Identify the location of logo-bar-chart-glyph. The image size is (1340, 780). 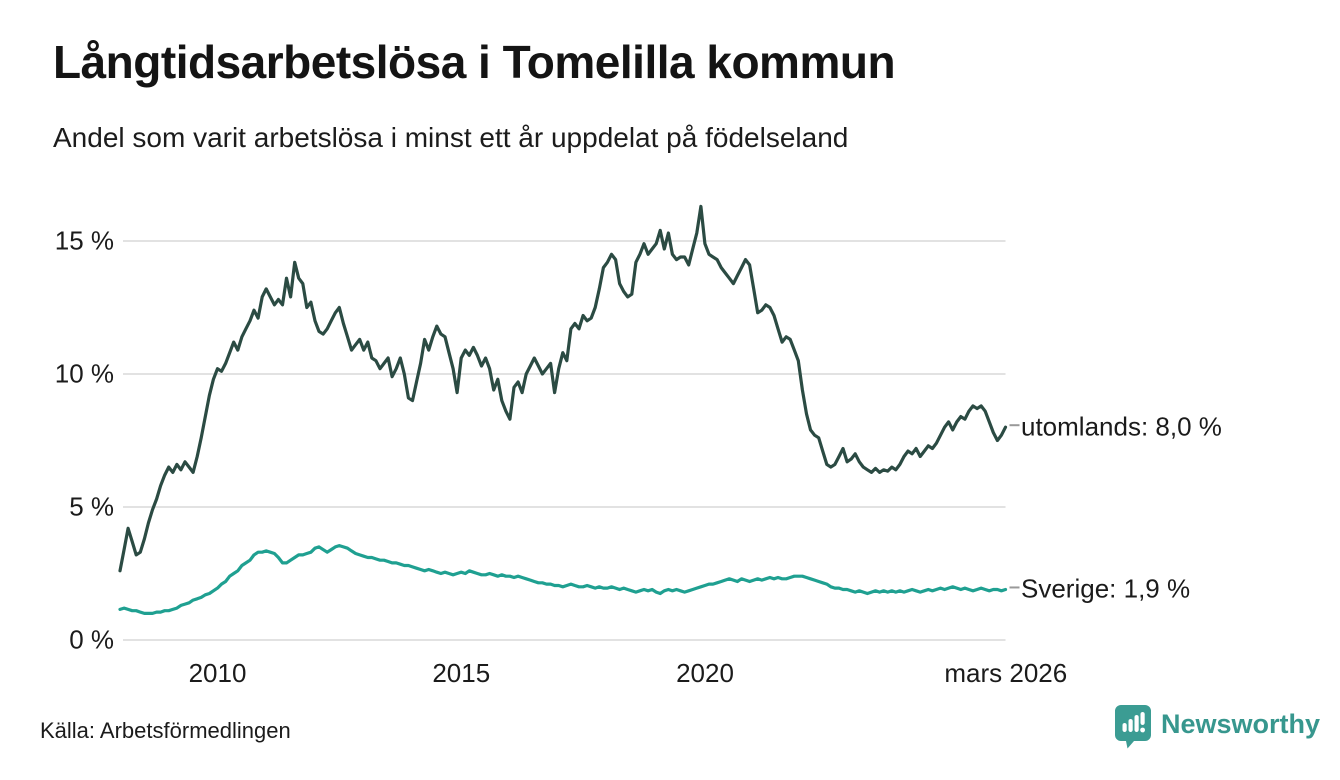
(1133, 722).